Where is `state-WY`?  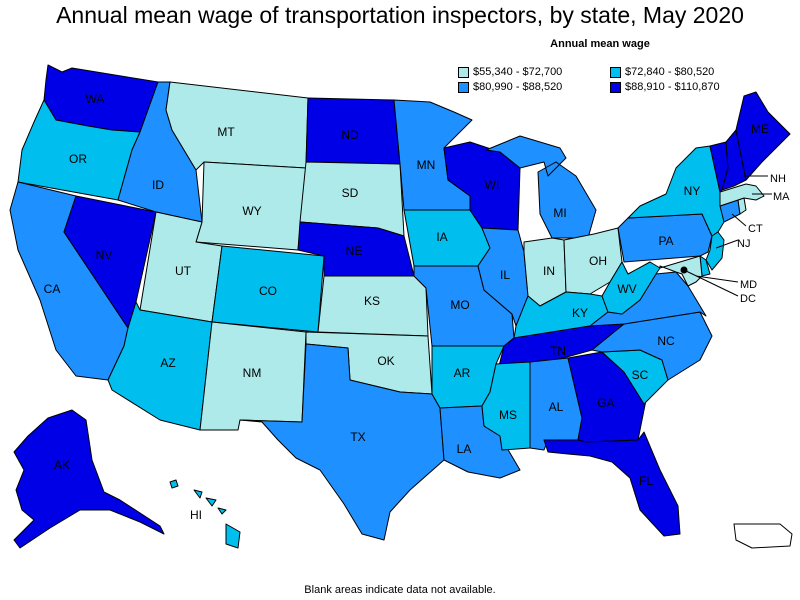
state-WY is located at coordinates (251, 206).